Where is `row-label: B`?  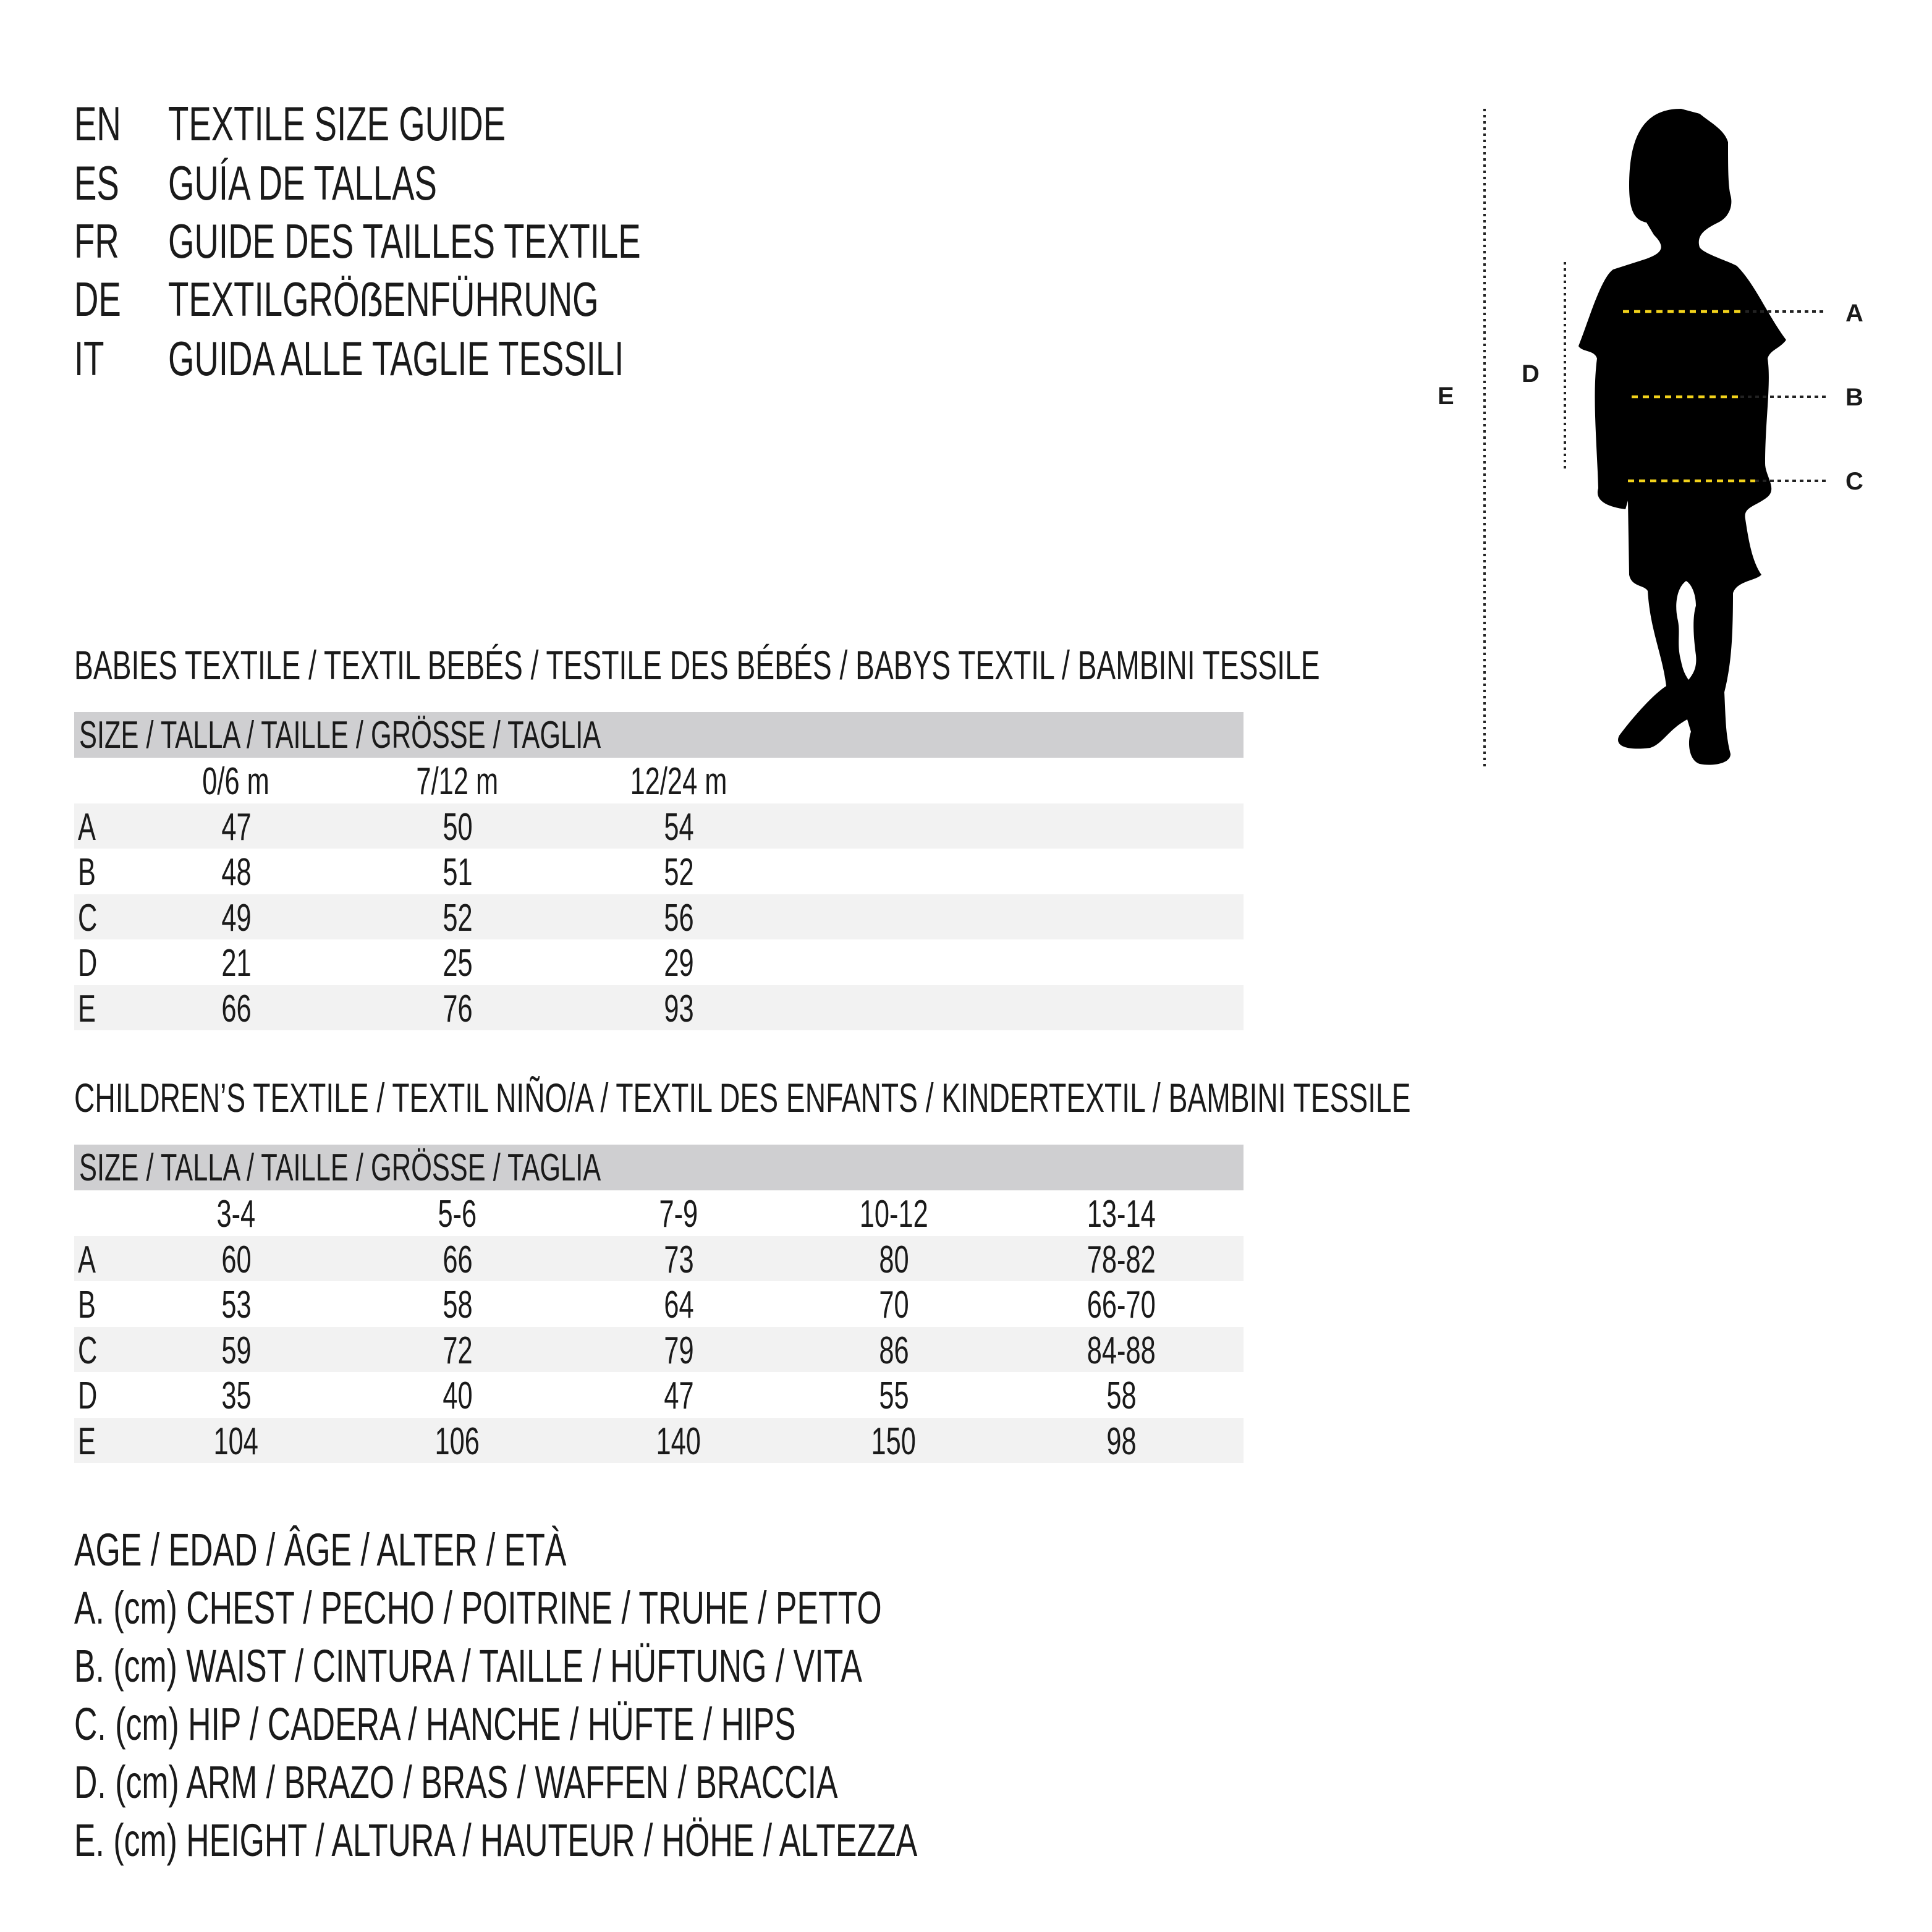
row-label: B is located at coordinates (90, 873).